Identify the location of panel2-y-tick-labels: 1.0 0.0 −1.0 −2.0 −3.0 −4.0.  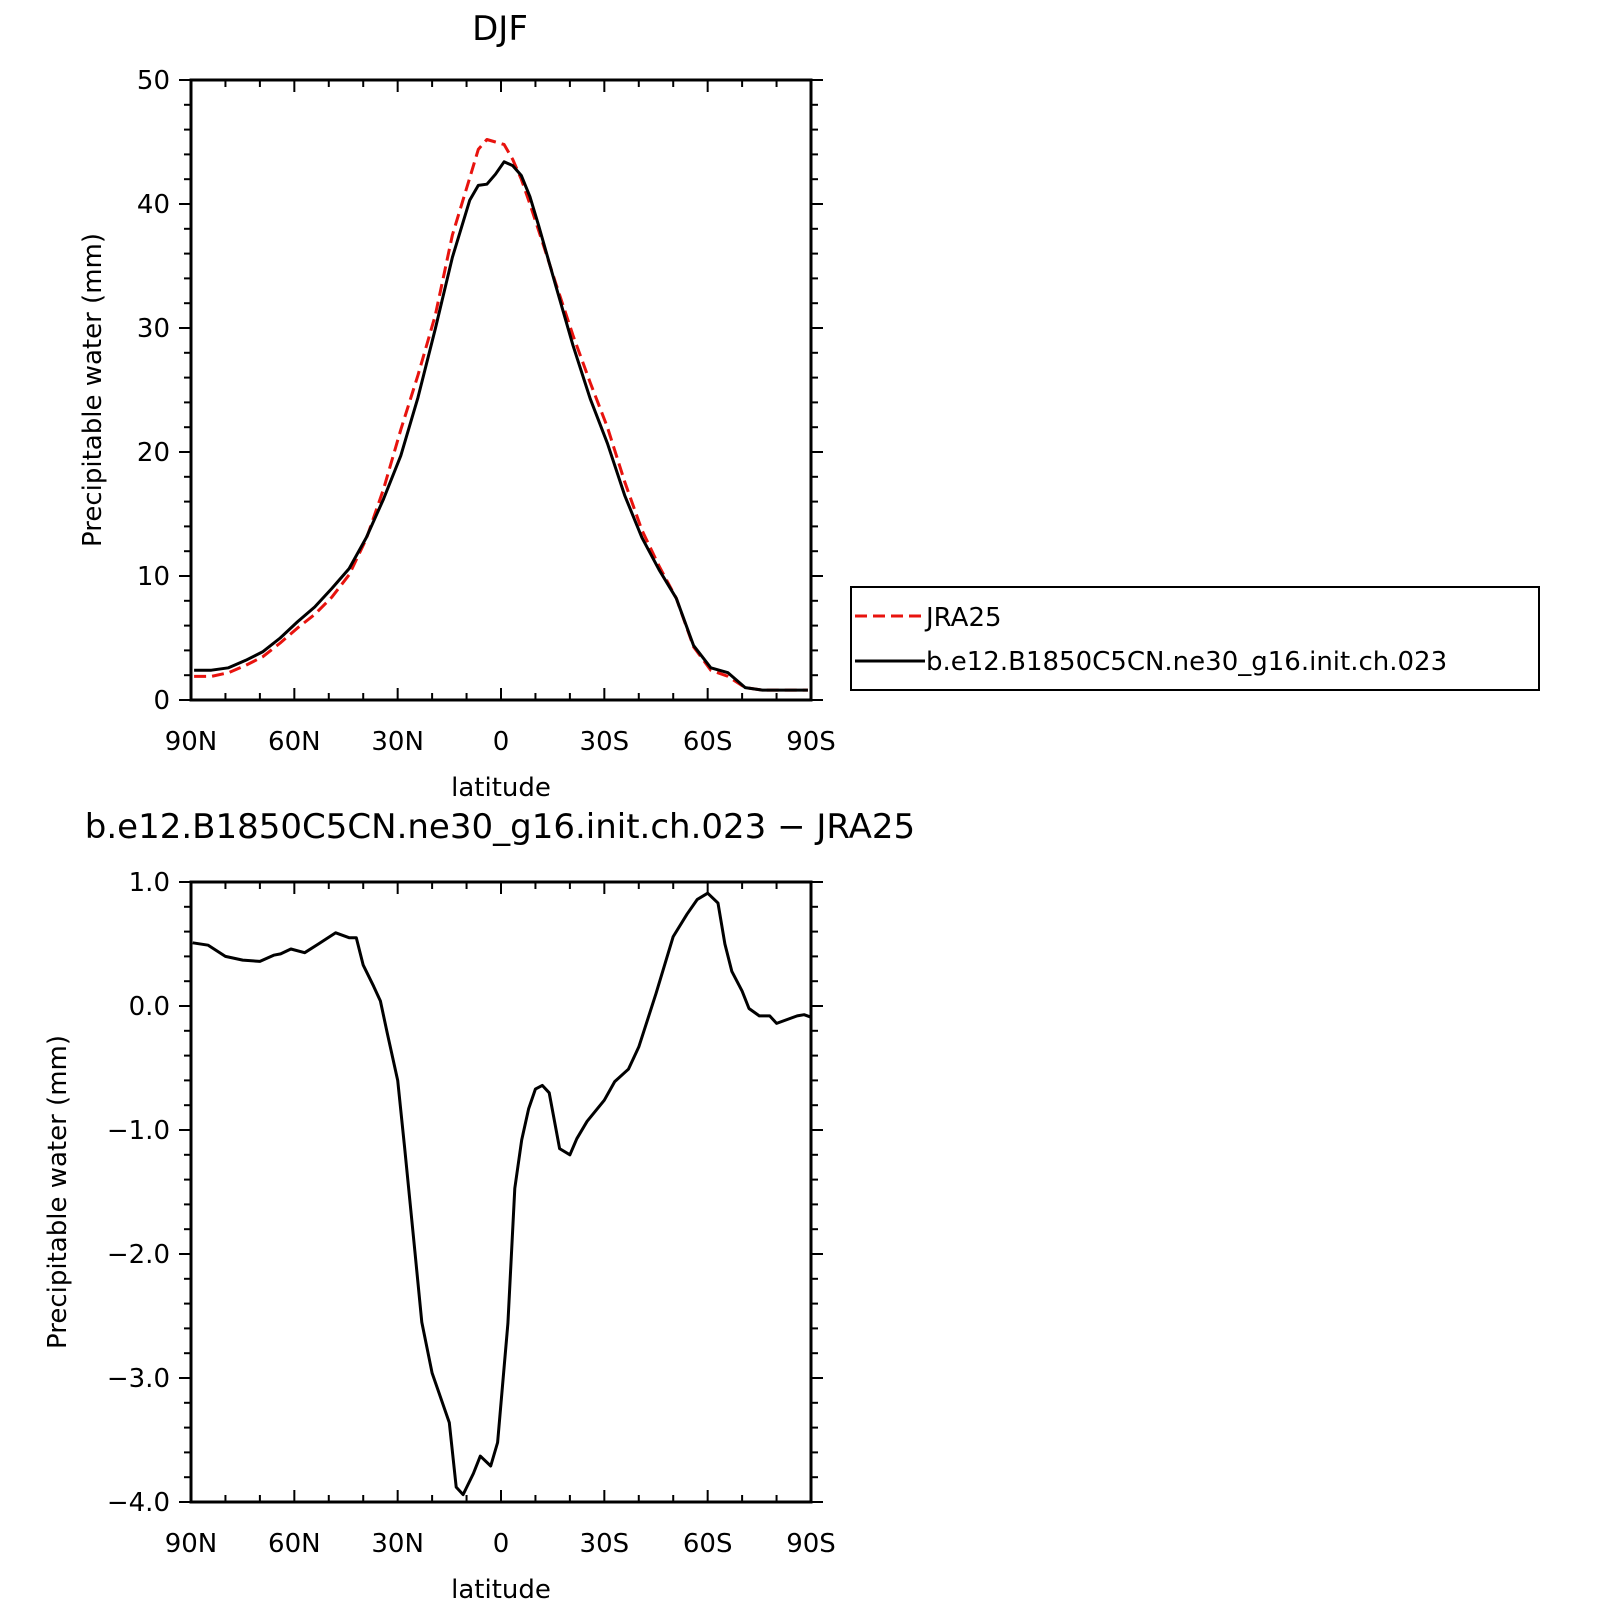
(138, 1193).